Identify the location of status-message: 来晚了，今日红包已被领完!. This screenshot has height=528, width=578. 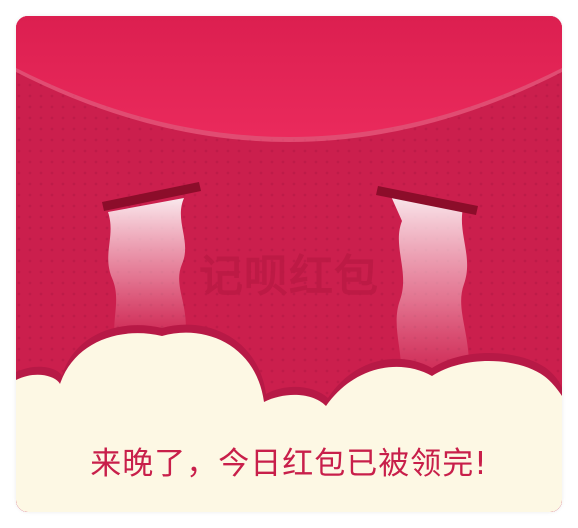
(289, 464).